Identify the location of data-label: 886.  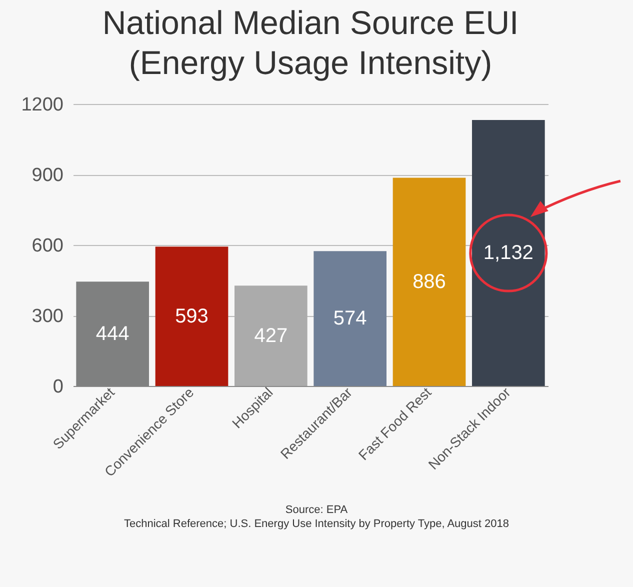
(429, 281).